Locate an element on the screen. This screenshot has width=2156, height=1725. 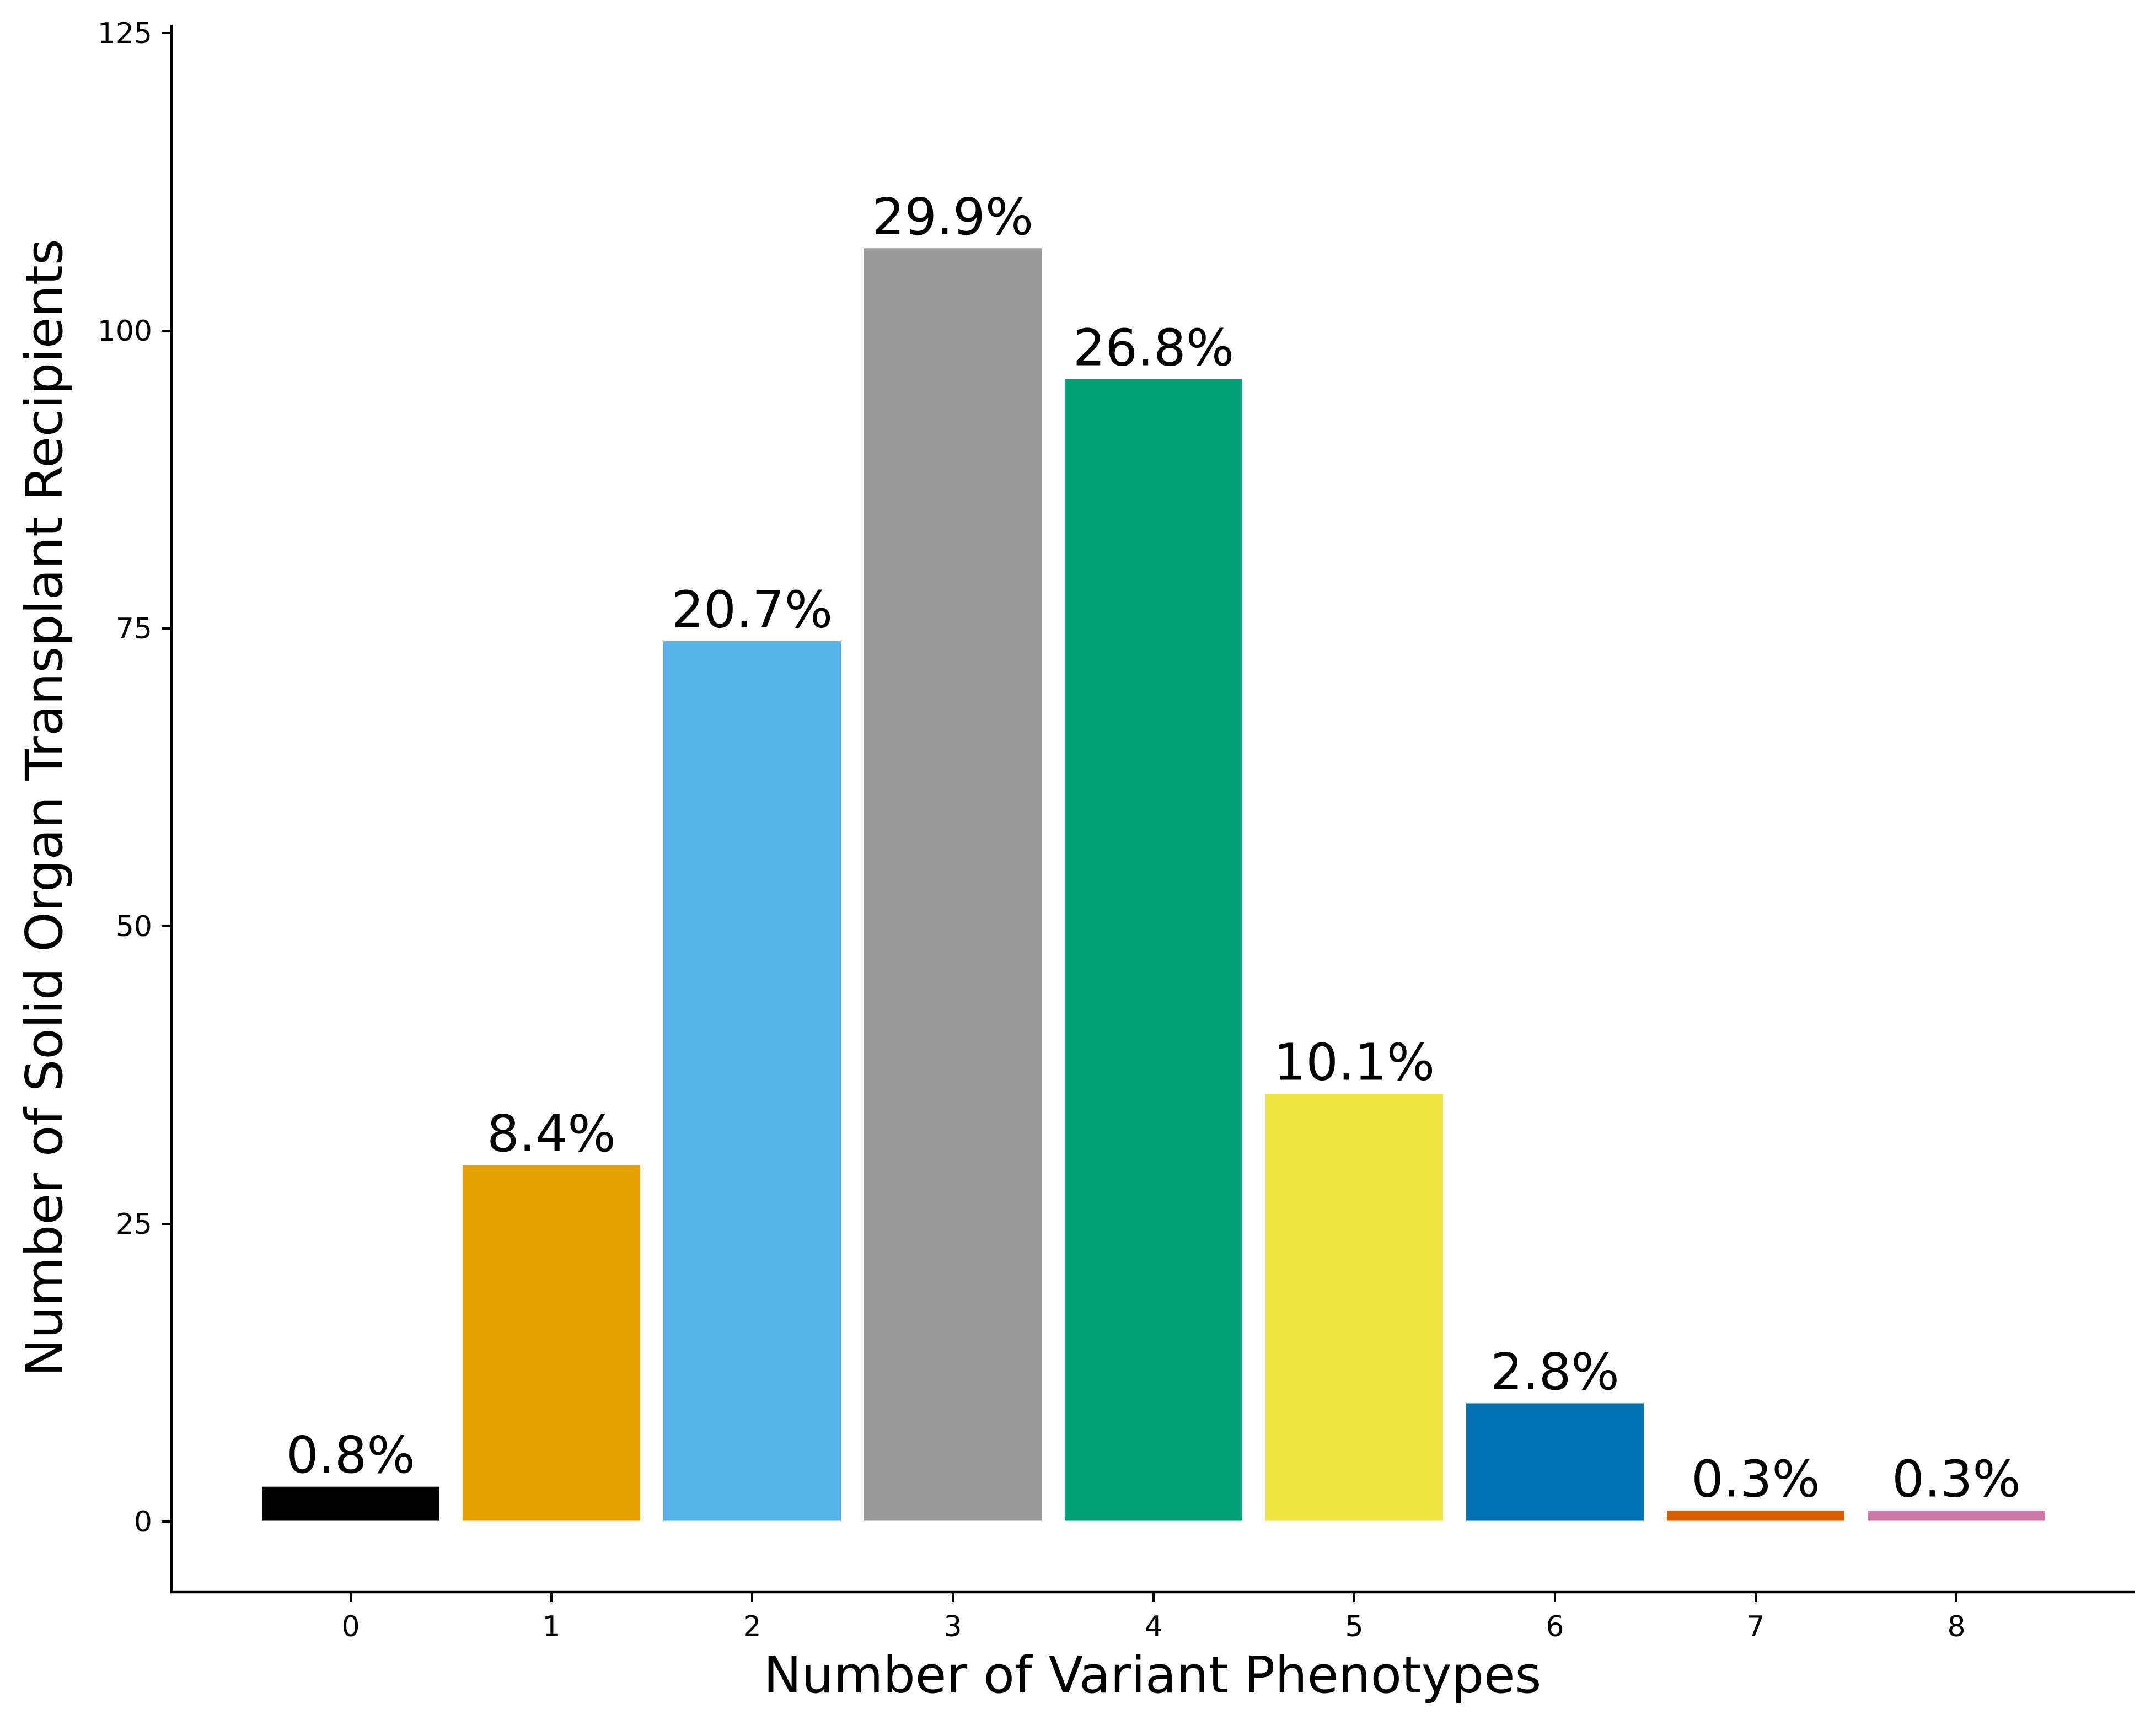
x-axis-title: Number of Variant Phenotypes is located at coordinates (1153, 1675).